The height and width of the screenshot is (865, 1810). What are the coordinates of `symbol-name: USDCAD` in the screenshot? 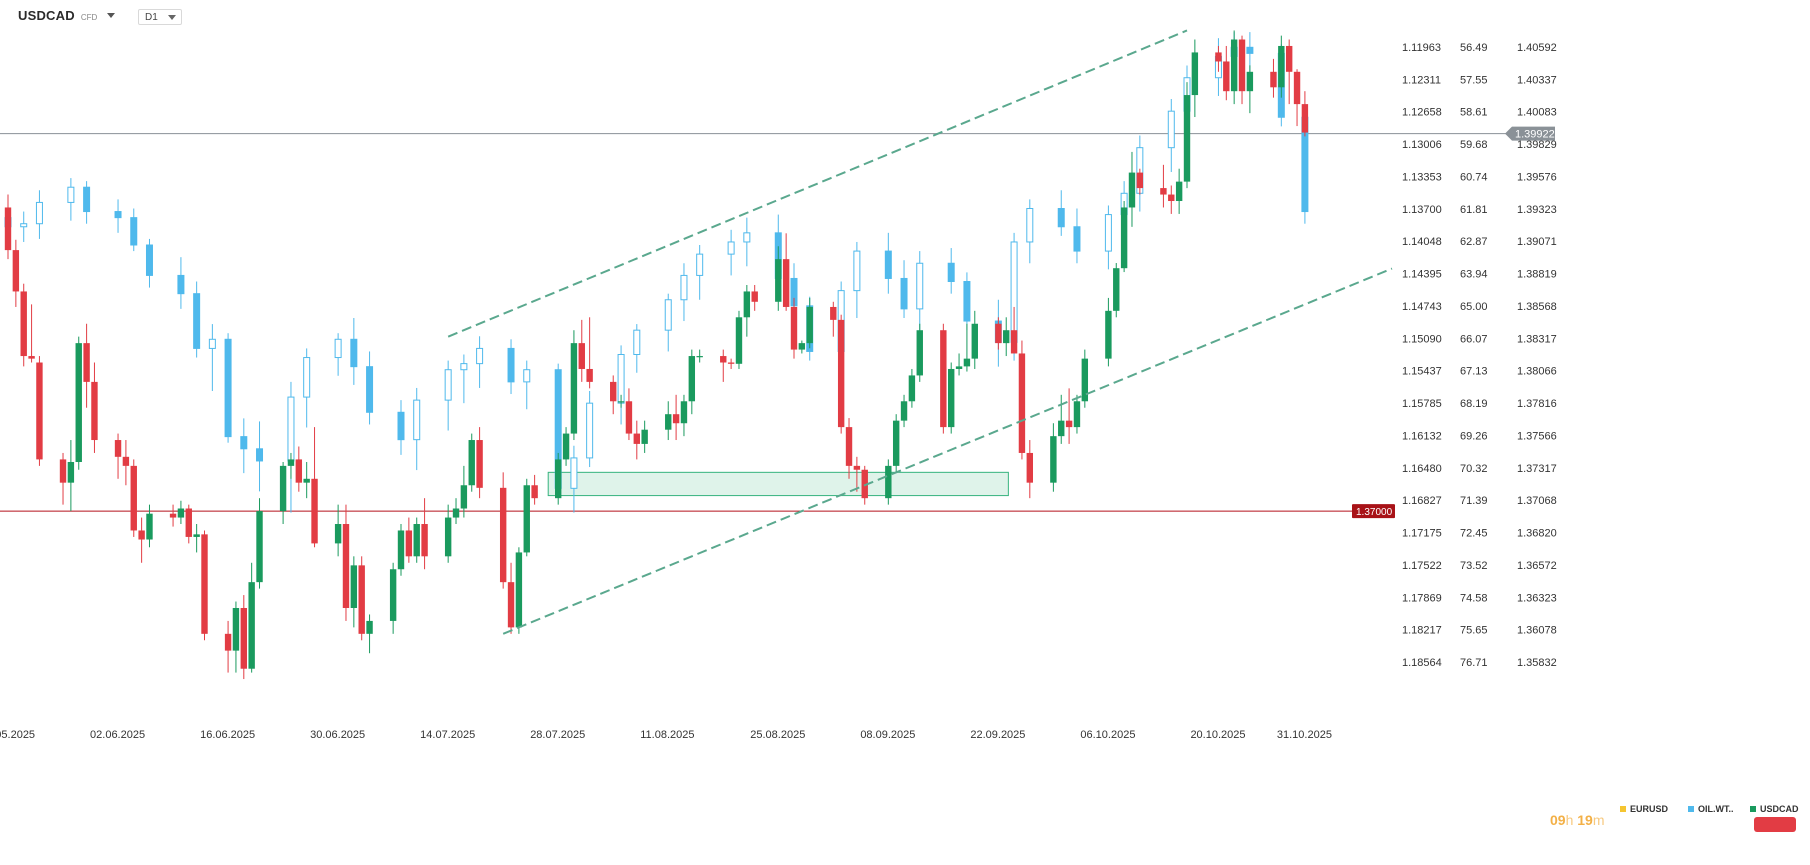 It's located at (46, 15).